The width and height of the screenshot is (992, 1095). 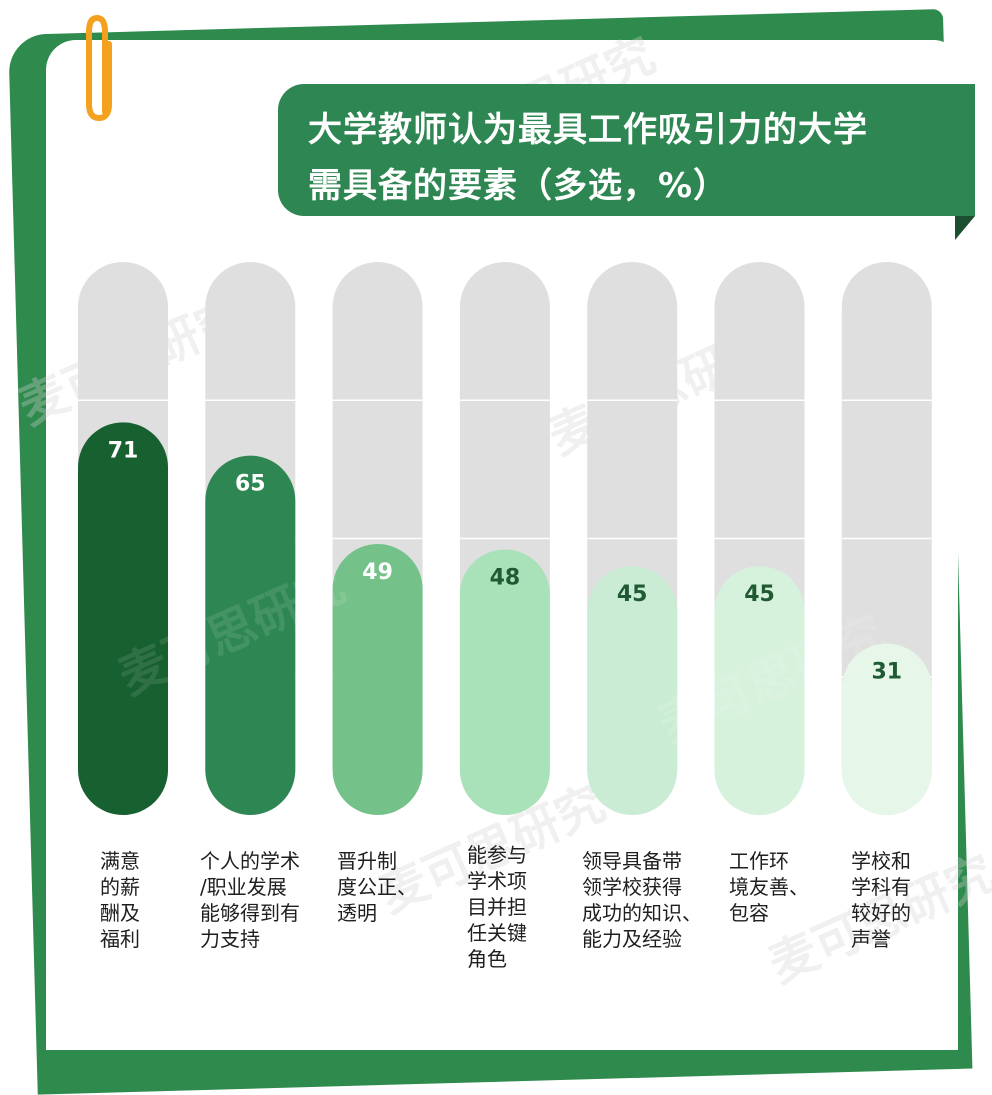 I want to click on title-banner: 大学教师认为最具工作吸引力的大学 需具备的要素（多选，%）, so click(x=626, y=150).